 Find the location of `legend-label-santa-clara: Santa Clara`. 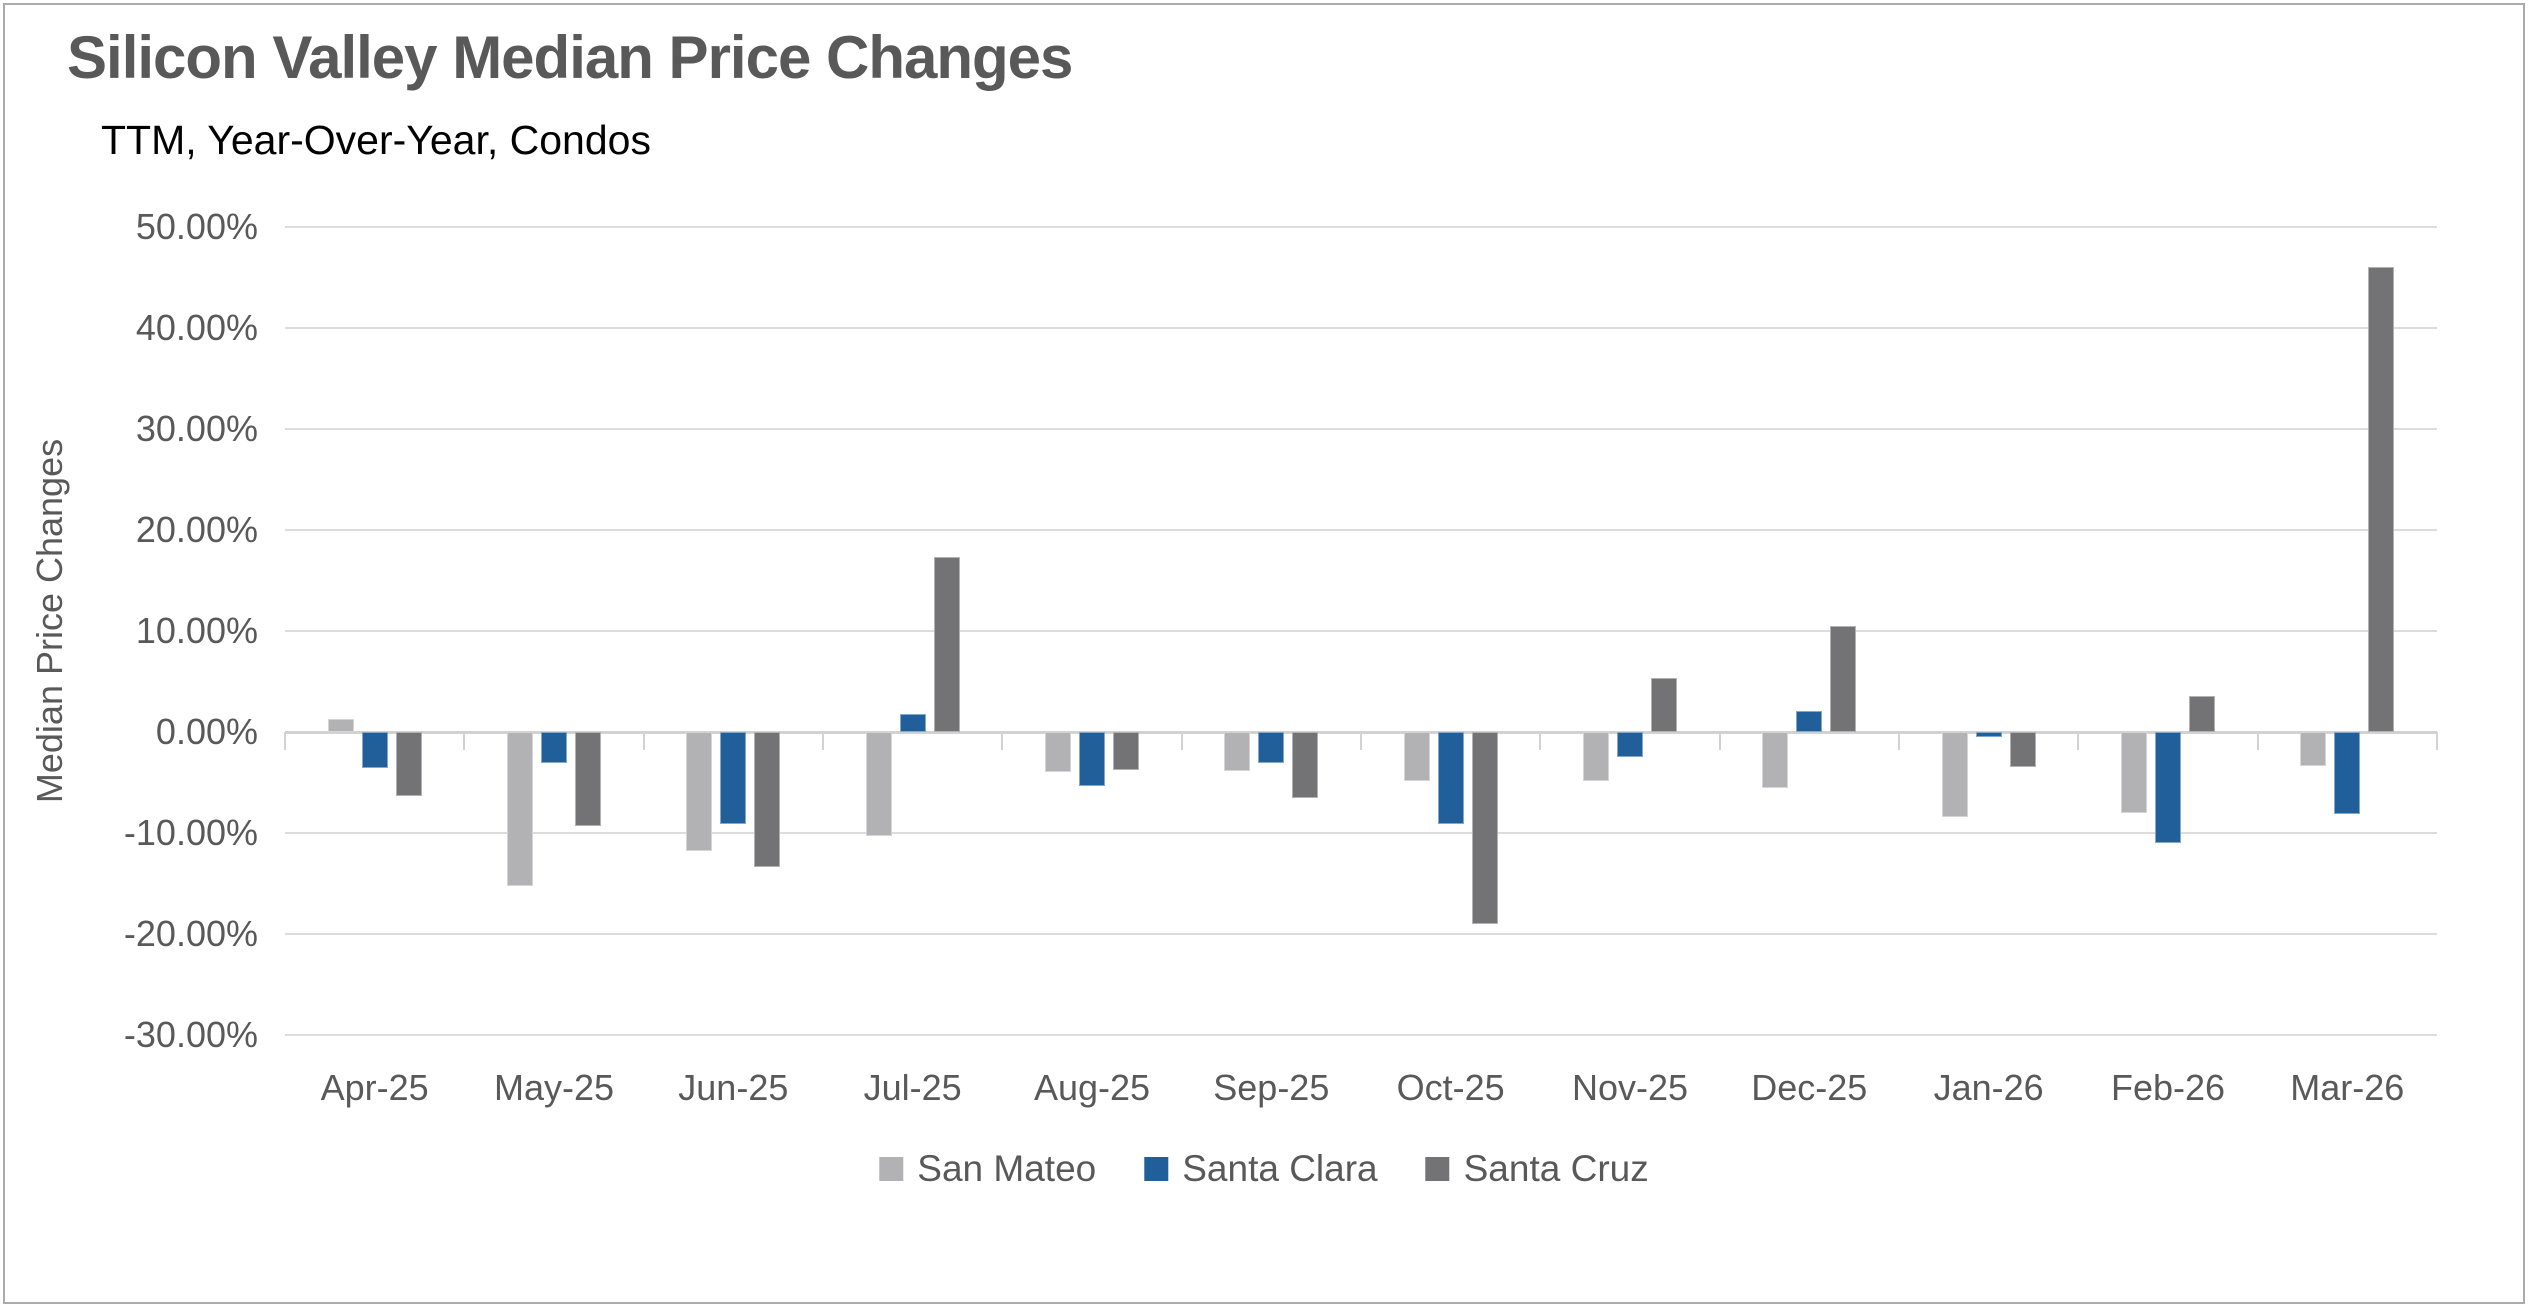

legend-label-santa-clara: Santa Clara is located at coordinates (1280, 1168).